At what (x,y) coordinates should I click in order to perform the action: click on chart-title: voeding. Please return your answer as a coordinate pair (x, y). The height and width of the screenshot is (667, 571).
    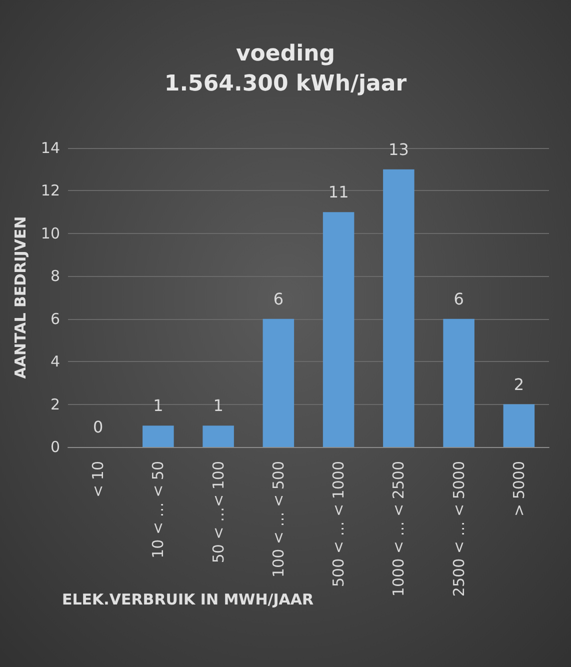
    Looking at the image, I should click on (286, 54).